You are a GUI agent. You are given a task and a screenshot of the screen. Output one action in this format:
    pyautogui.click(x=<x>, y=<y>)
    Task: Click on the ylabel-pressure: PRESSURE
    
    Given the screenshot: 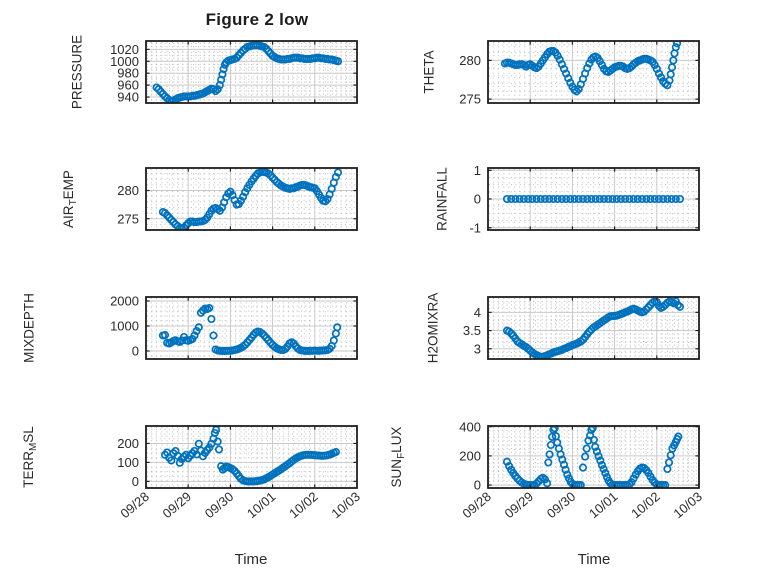 What is the action you would take?
    pyautogui.click(x=77, y=72)
    